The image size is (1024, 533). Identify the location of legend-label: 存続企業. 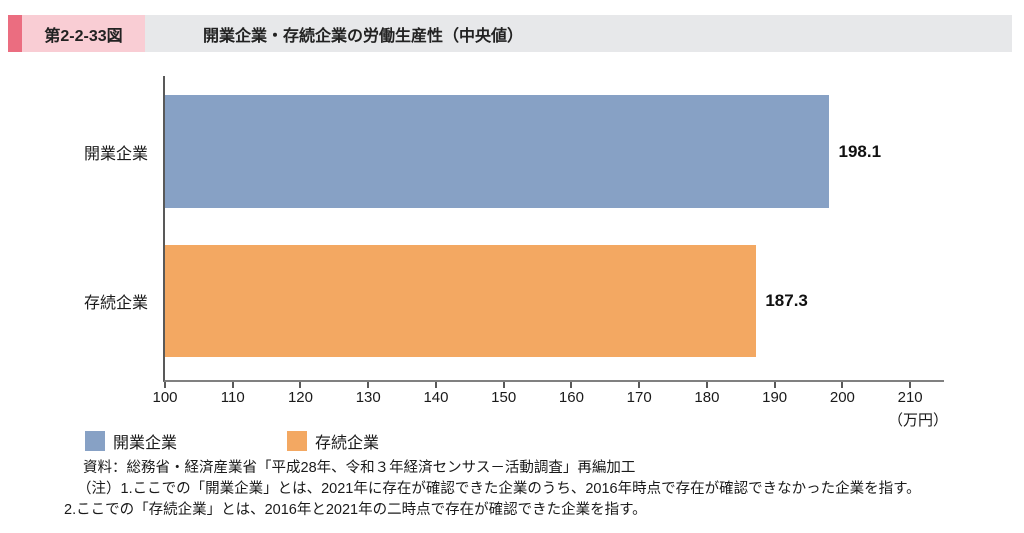
(347, 443).